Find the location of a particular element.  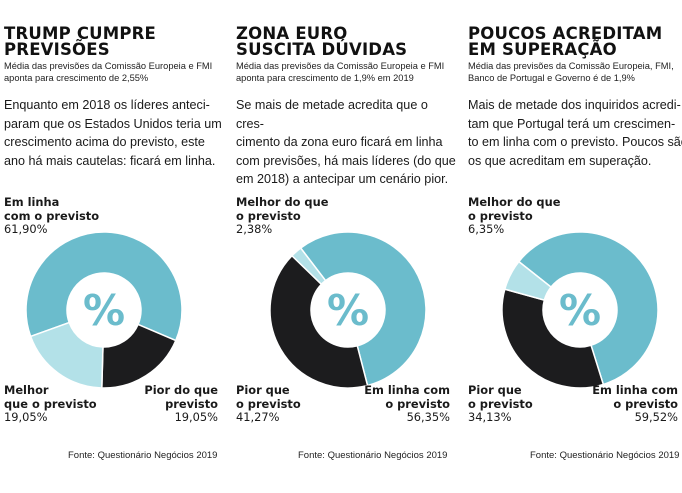

label-value: 6,35% is located at coordinates (486, 229).